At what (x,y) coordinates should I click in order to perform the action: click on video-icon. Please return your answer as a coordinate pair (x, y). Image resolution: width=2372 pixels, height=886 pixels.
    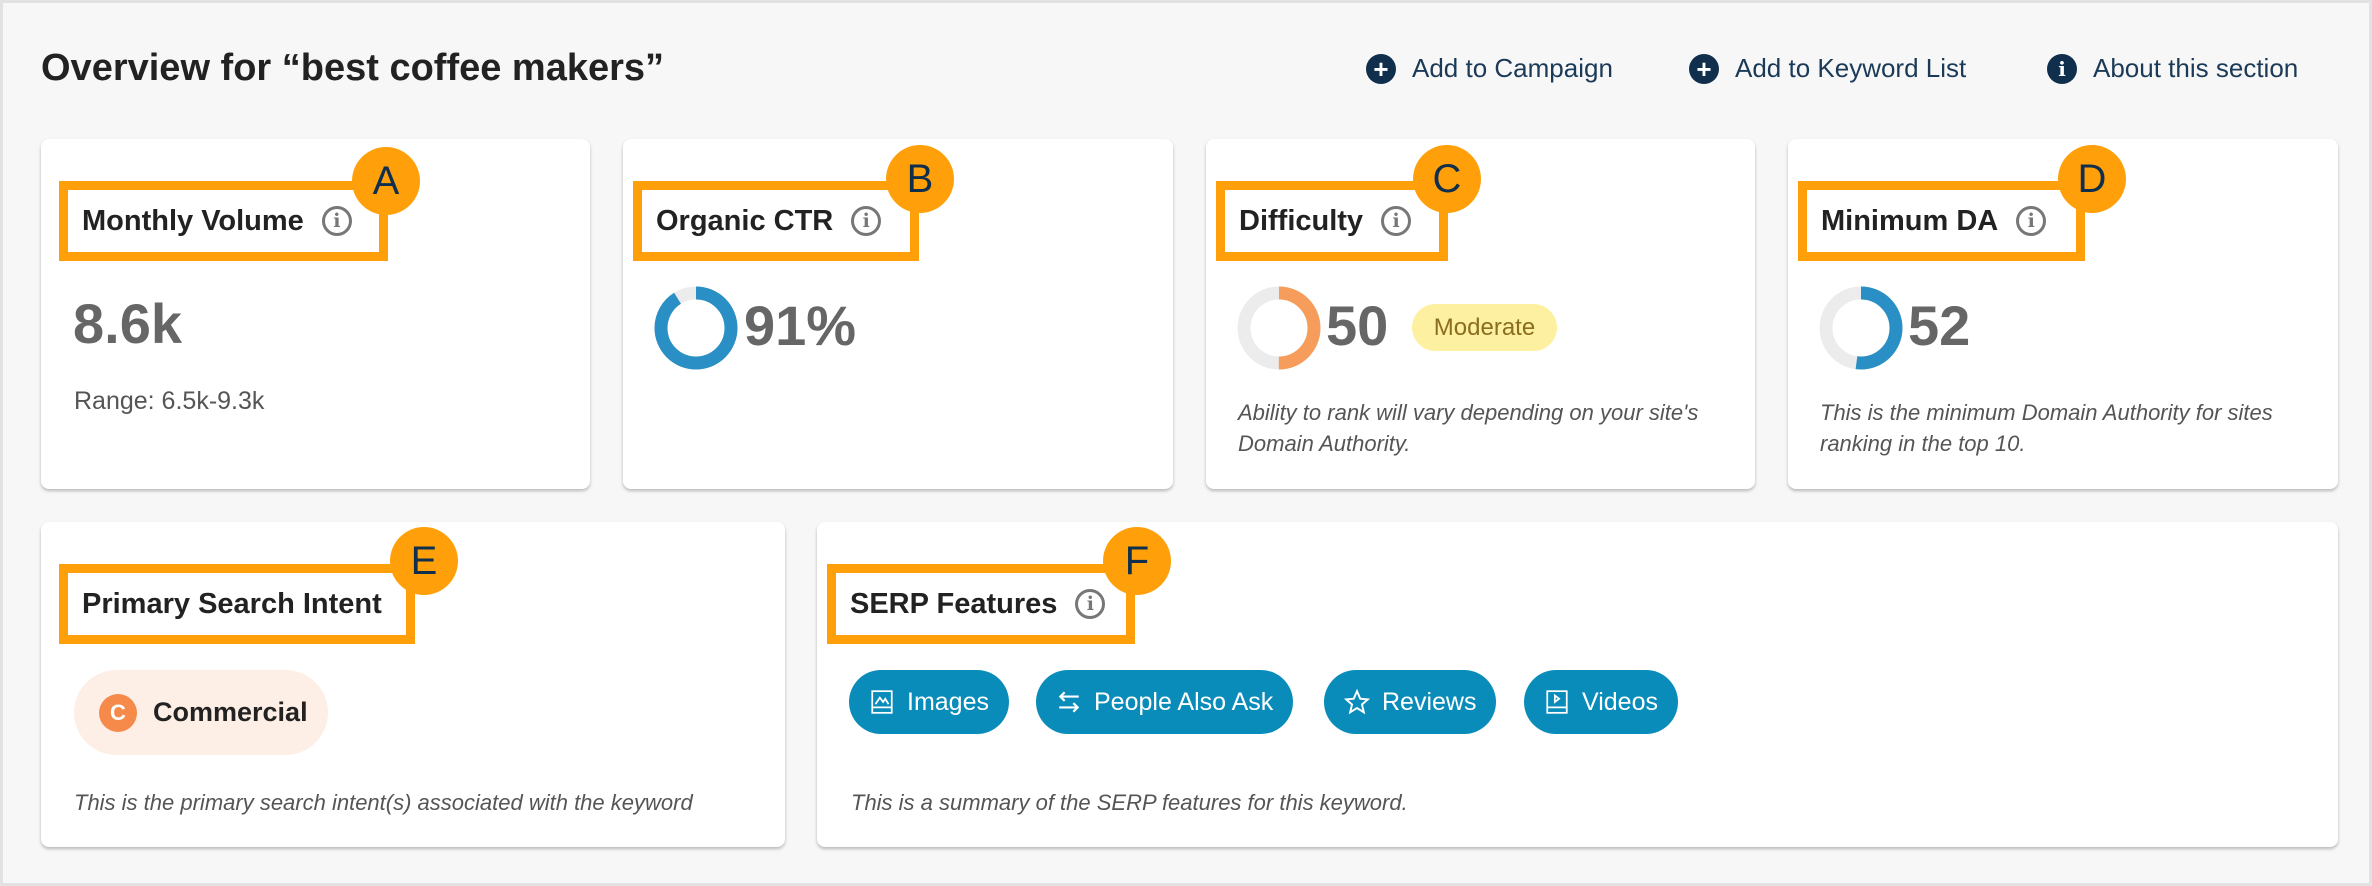
    Looking at the image, I should click on (1557, 702).